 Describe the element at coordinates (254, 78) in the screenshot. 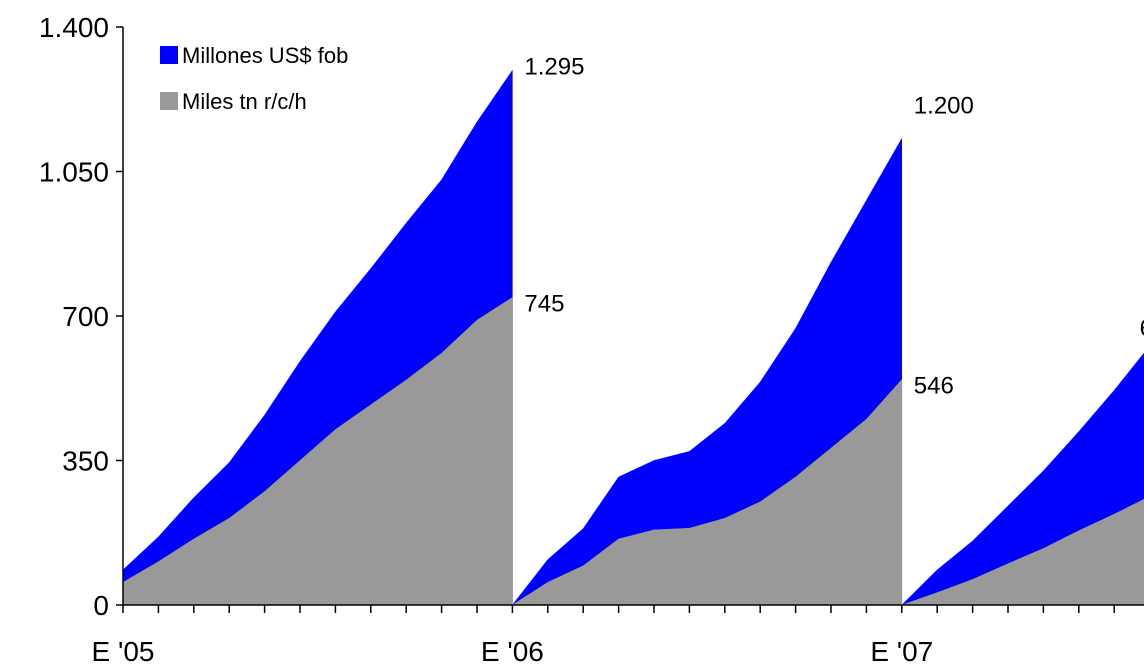

I see `legend: Millones US$ fob Miles tn r/c/h` at that location.